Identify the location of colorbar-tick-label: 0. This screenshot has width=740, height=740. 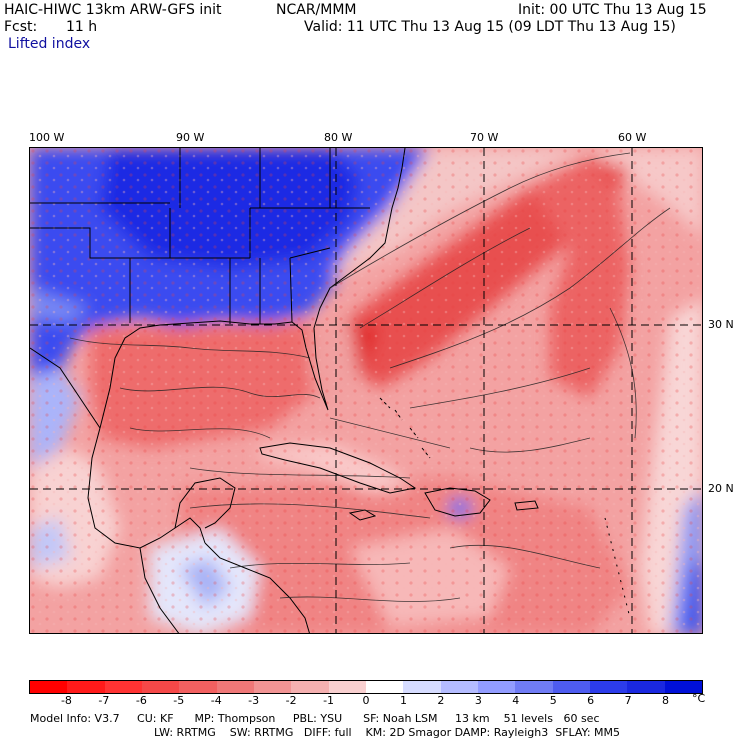
(366, 700).